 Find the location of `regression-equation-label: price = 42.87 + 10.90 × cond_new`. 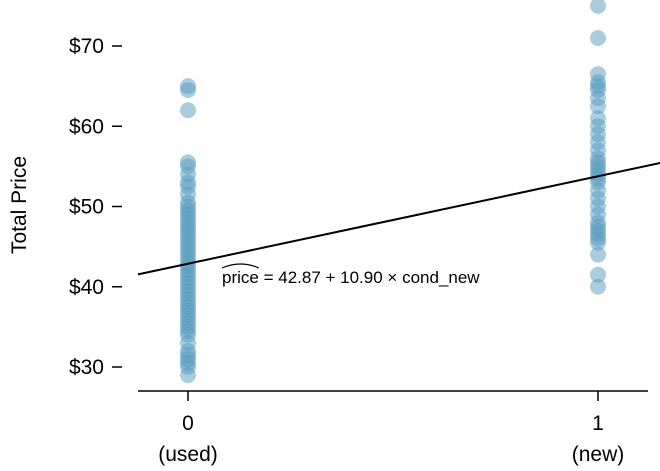

regression-equation-label: price = 42.87 + 10.90 × cond_new is located at coordinates (351, 277).